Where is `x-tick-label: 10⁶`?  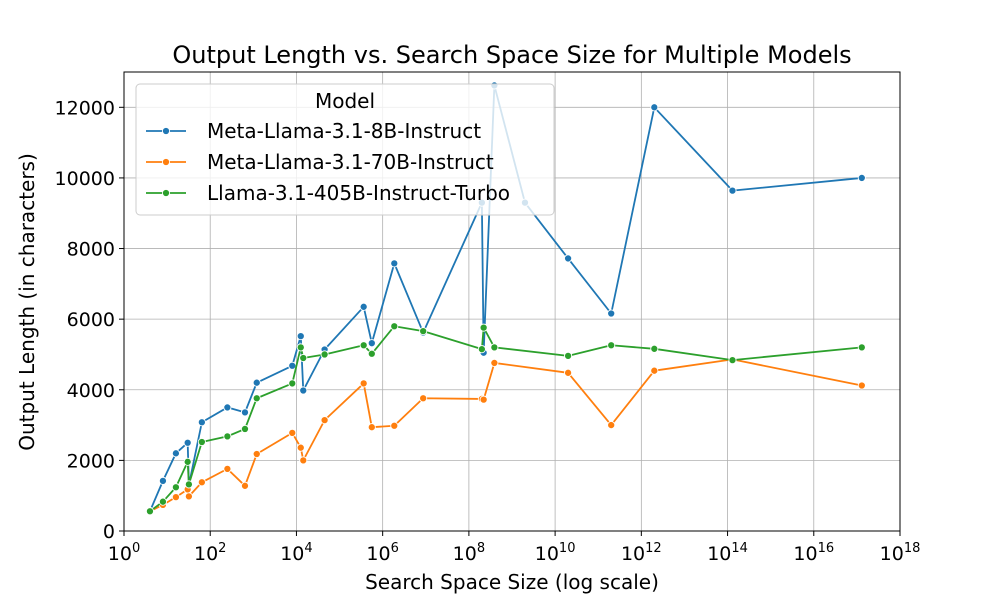 x-tick-label: 10⁶ is located at coordinates (382, 553).